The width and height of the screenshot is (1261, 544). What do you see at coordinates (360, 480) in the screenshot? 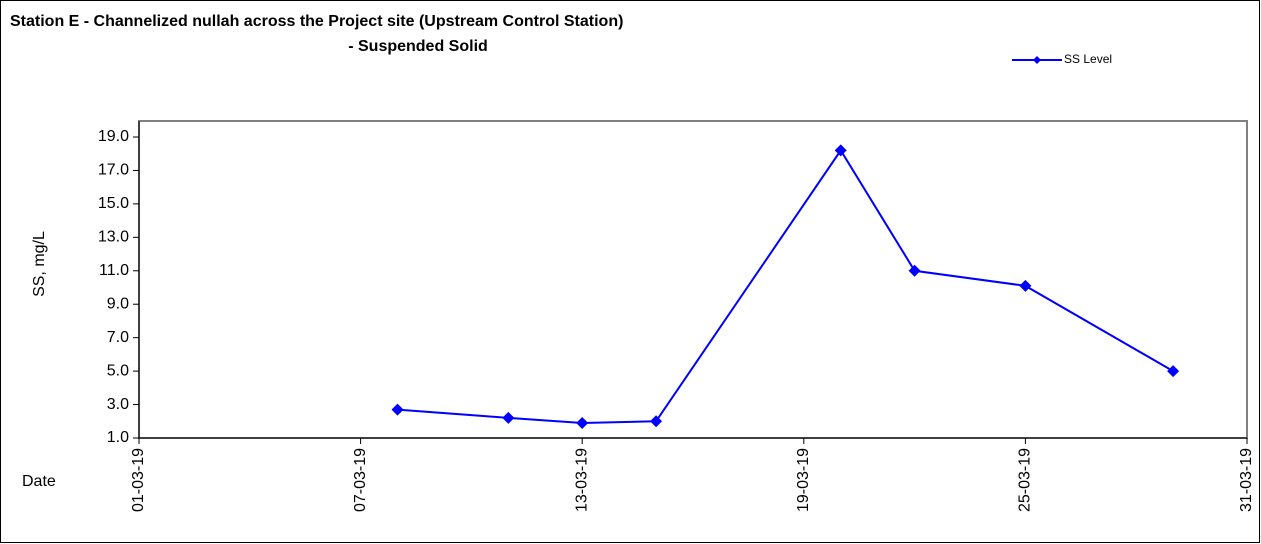
I see `x-tick-label: 07-03-19` at bounding box center [360, 480].